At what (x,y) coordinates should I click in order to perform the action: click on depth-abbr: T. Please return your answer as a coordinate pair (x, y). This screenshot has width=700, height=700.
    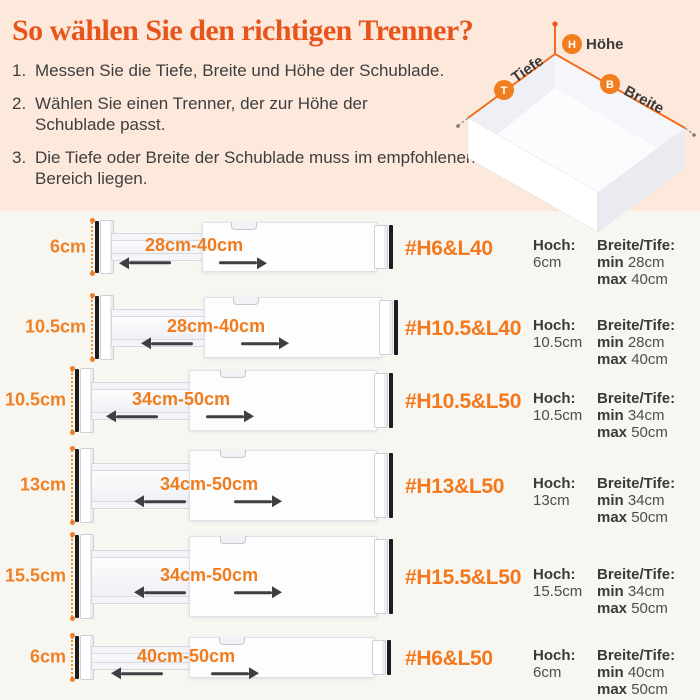
    Looking at the image, I should click on (504, 91).